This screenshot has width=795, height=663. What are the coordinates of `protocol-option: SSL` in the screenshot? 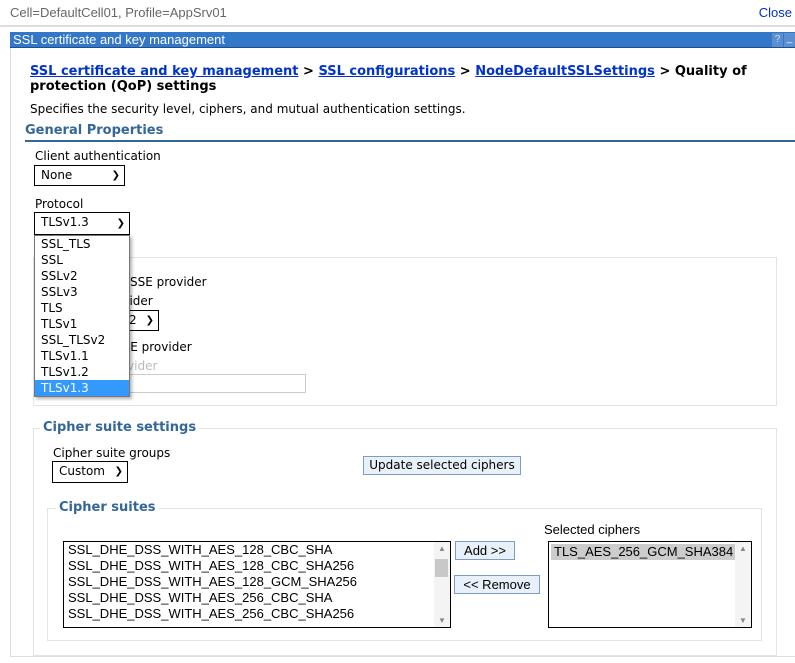 It's located at (52, 260).